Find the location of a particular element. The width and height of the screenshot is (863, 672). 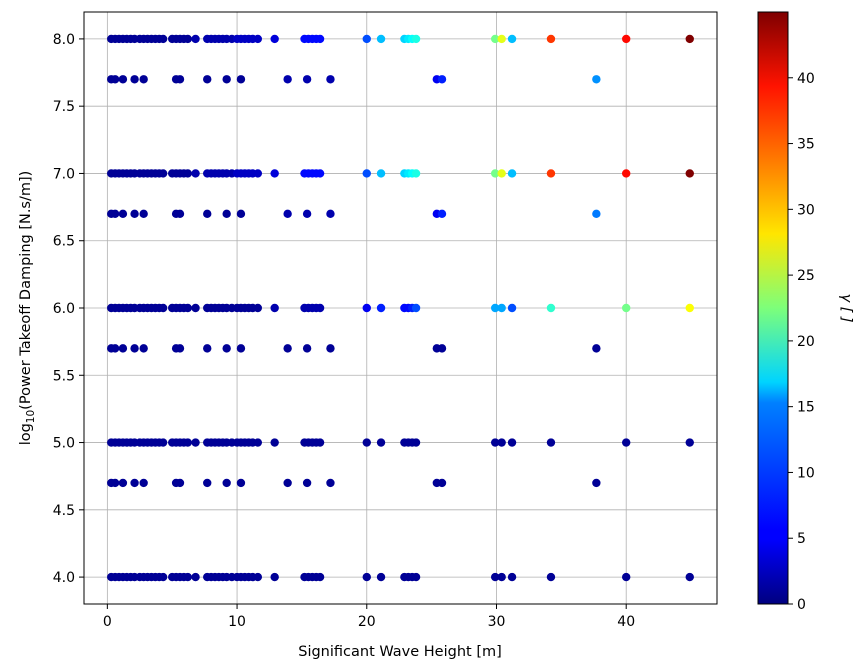

x-tick-label: 0 is located at coordinates (107, 622).